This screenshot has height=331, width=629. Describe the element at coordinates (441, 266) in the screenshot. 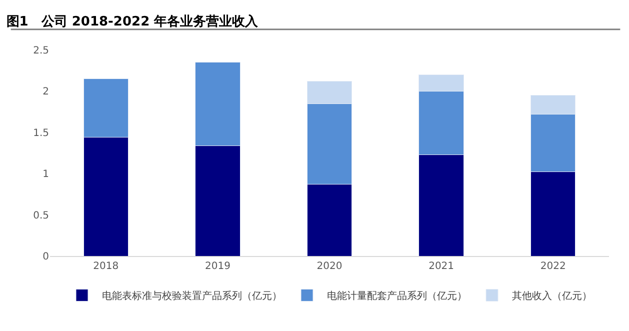

I see `x-tick-label: 2021` at that location.